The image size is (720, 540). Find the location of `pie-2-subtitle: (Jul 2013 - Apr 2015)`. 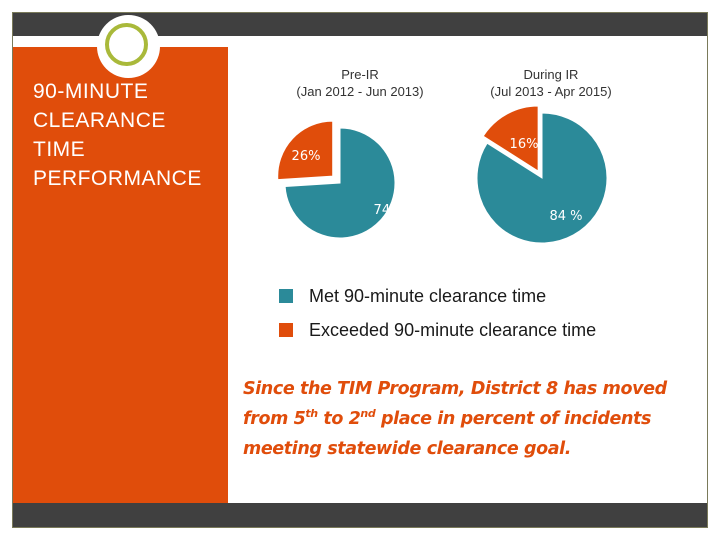

pie-2-subtitle: (Jul 2013 - Apr 2015) is located at coordinates (551, 91).